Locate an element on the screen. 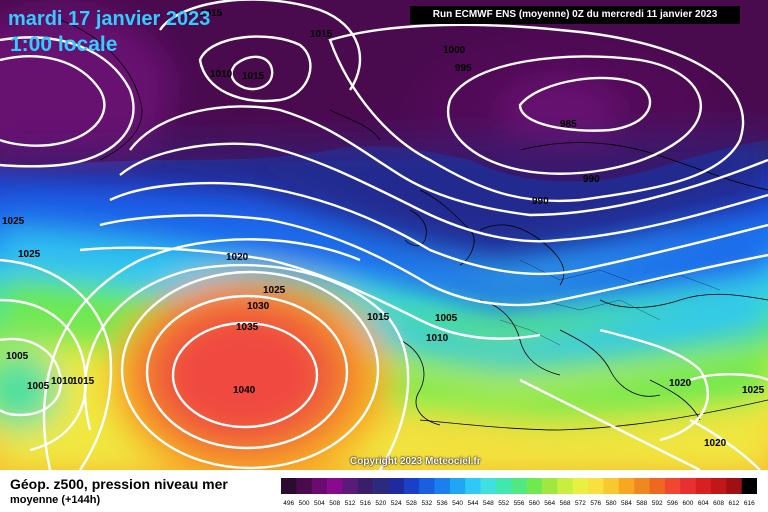 The image size is (768, 512). isobar-label: 995 is located at coordinates (463, 68).